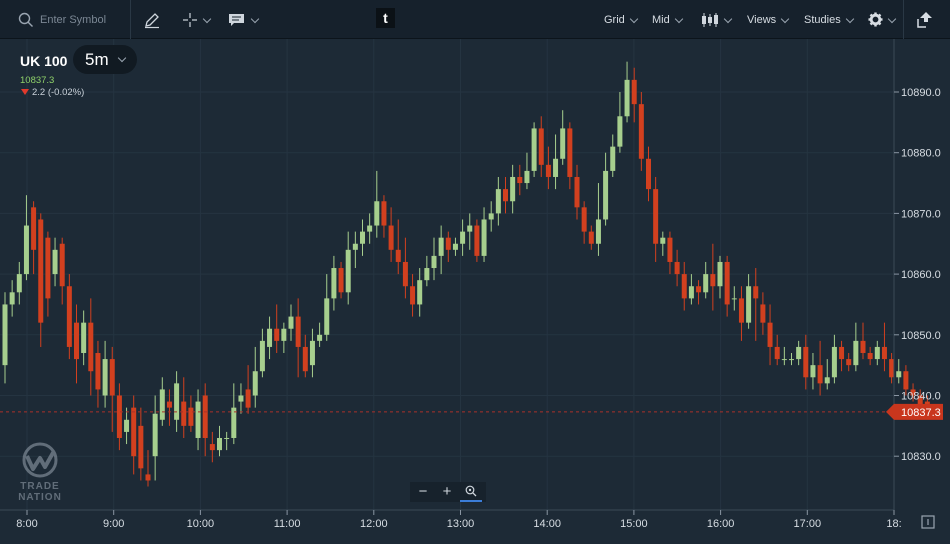  Describe the element at coordinates (717, 19) in the screenshot. I see `chart-type-menu` at that location.